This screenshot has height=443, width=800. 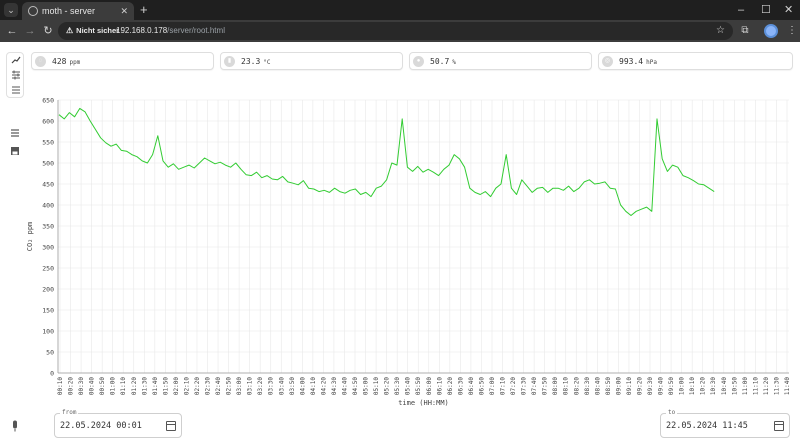 I want to click on x-tick-label: 05:00, so click(x=366, y=386).